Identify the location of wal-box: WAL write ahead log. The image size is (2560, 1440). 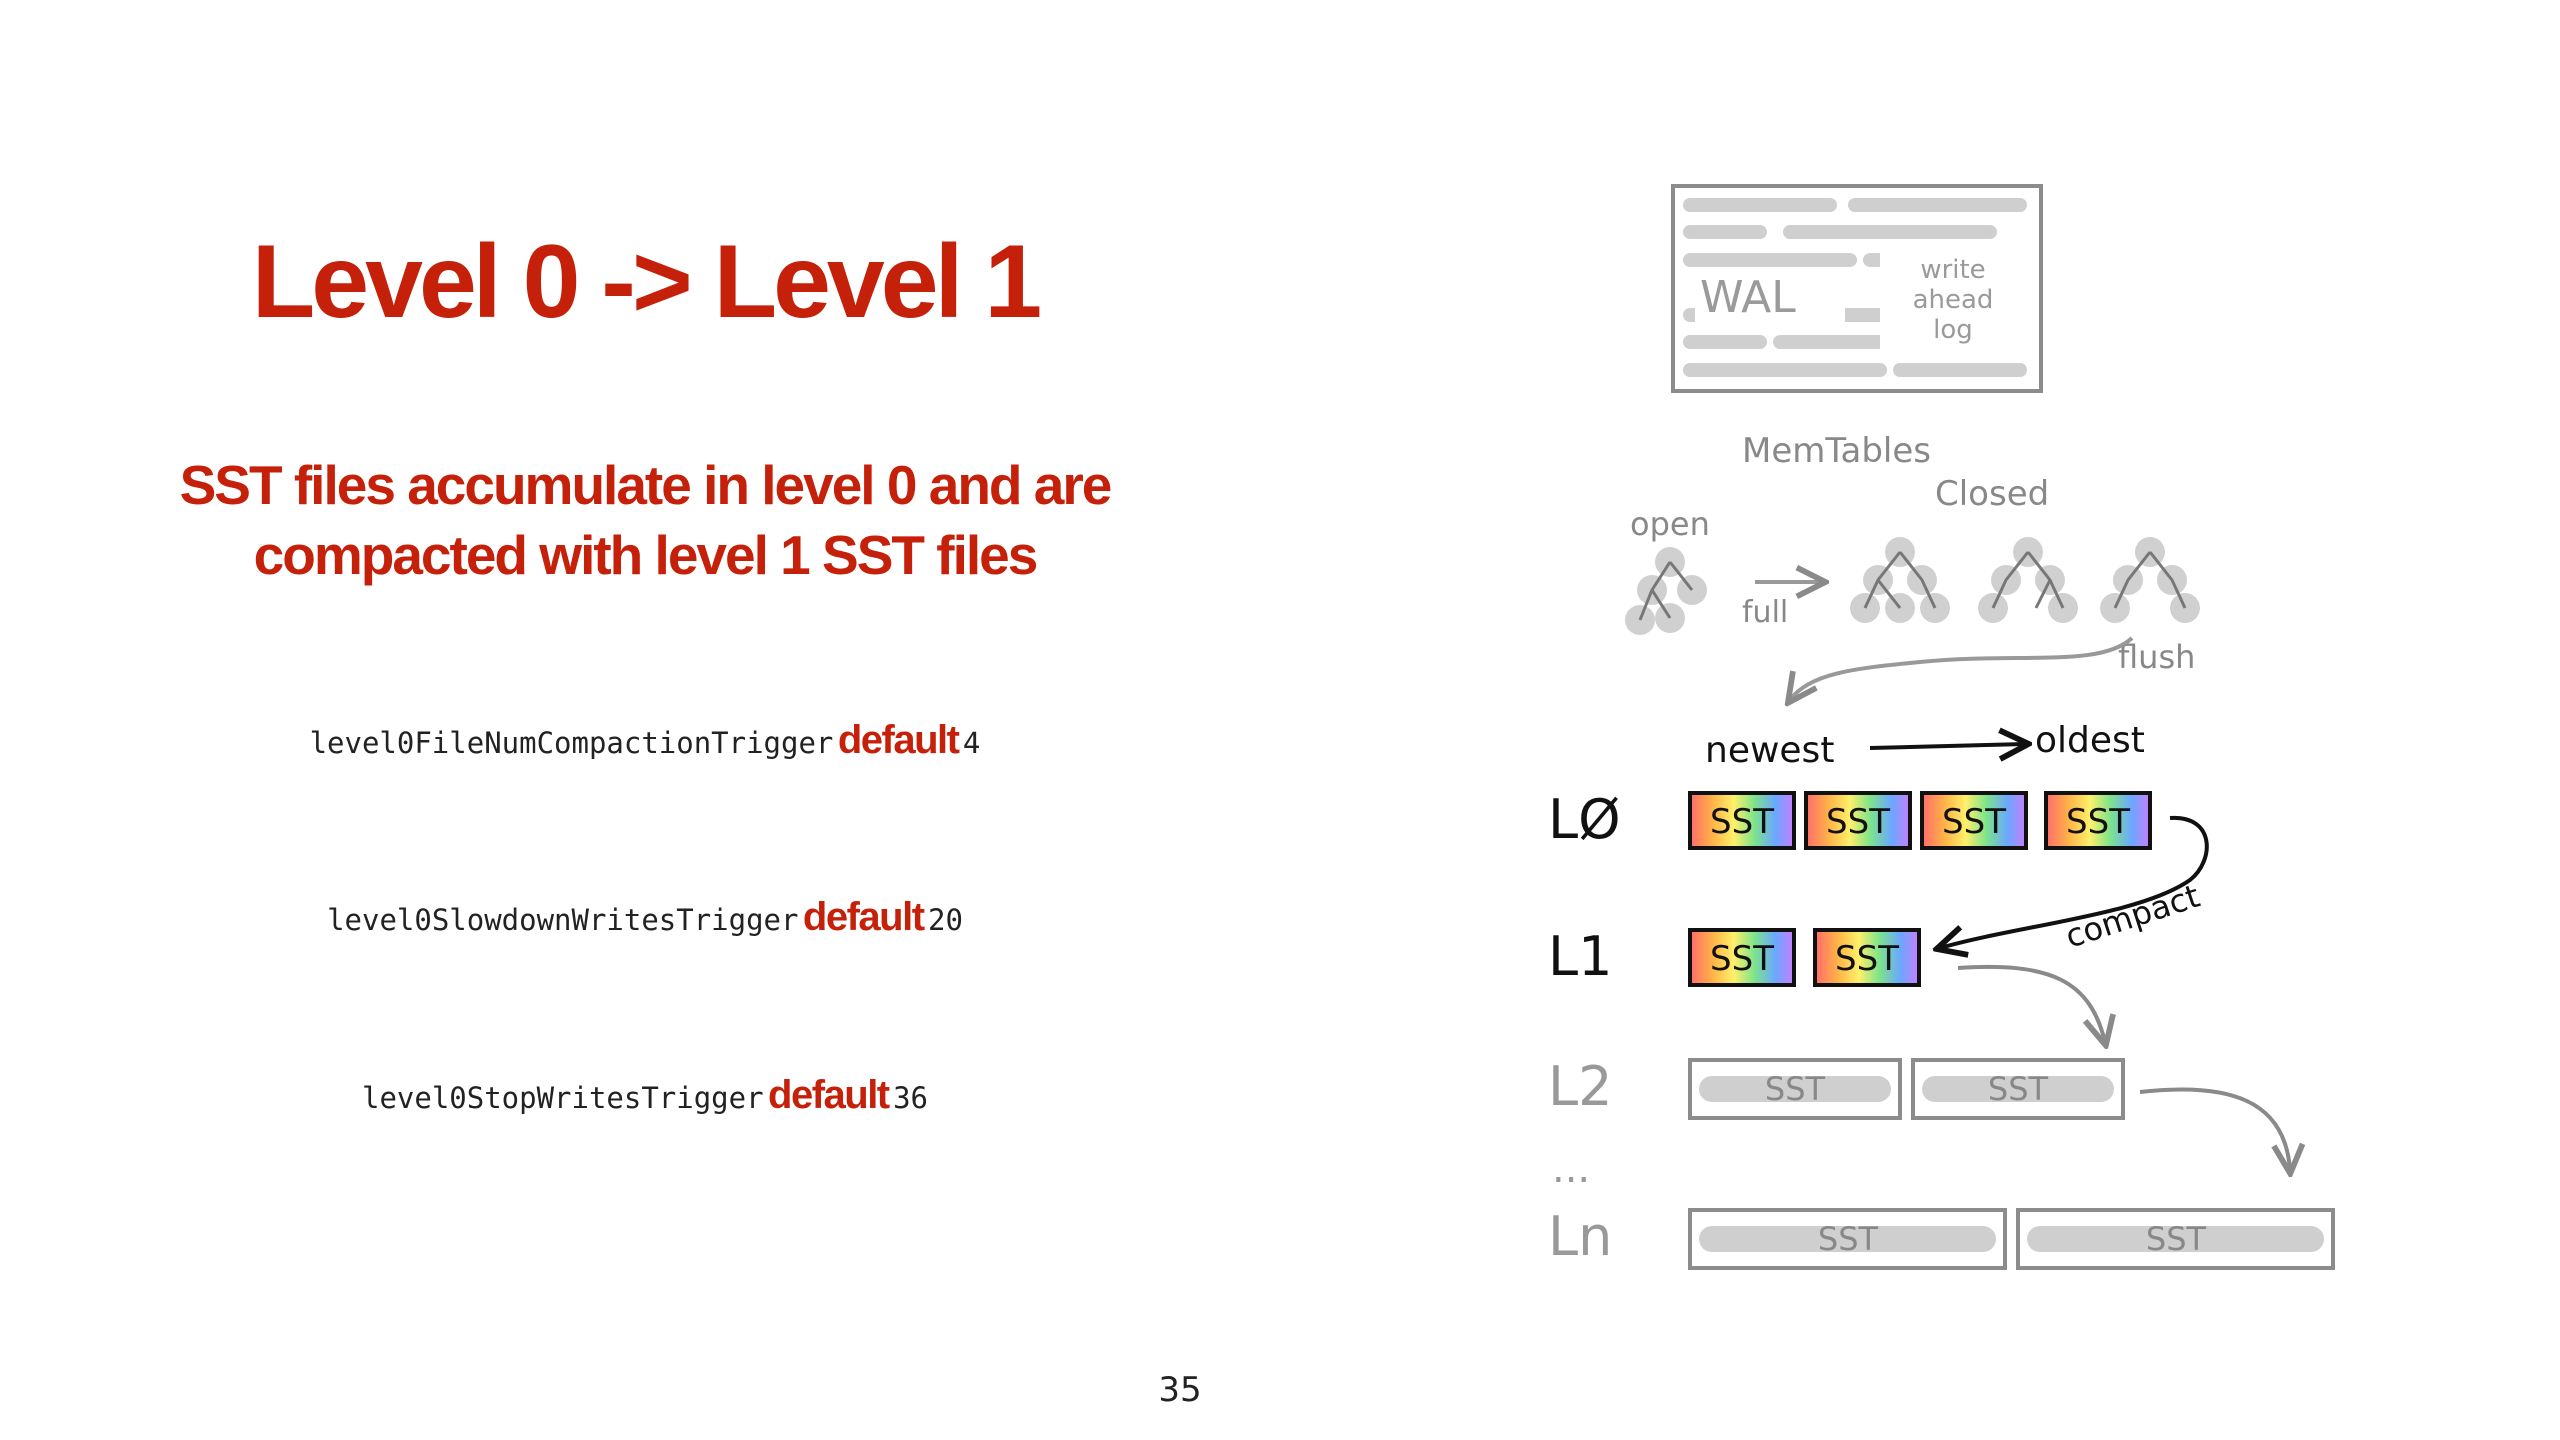
(1857, 288).